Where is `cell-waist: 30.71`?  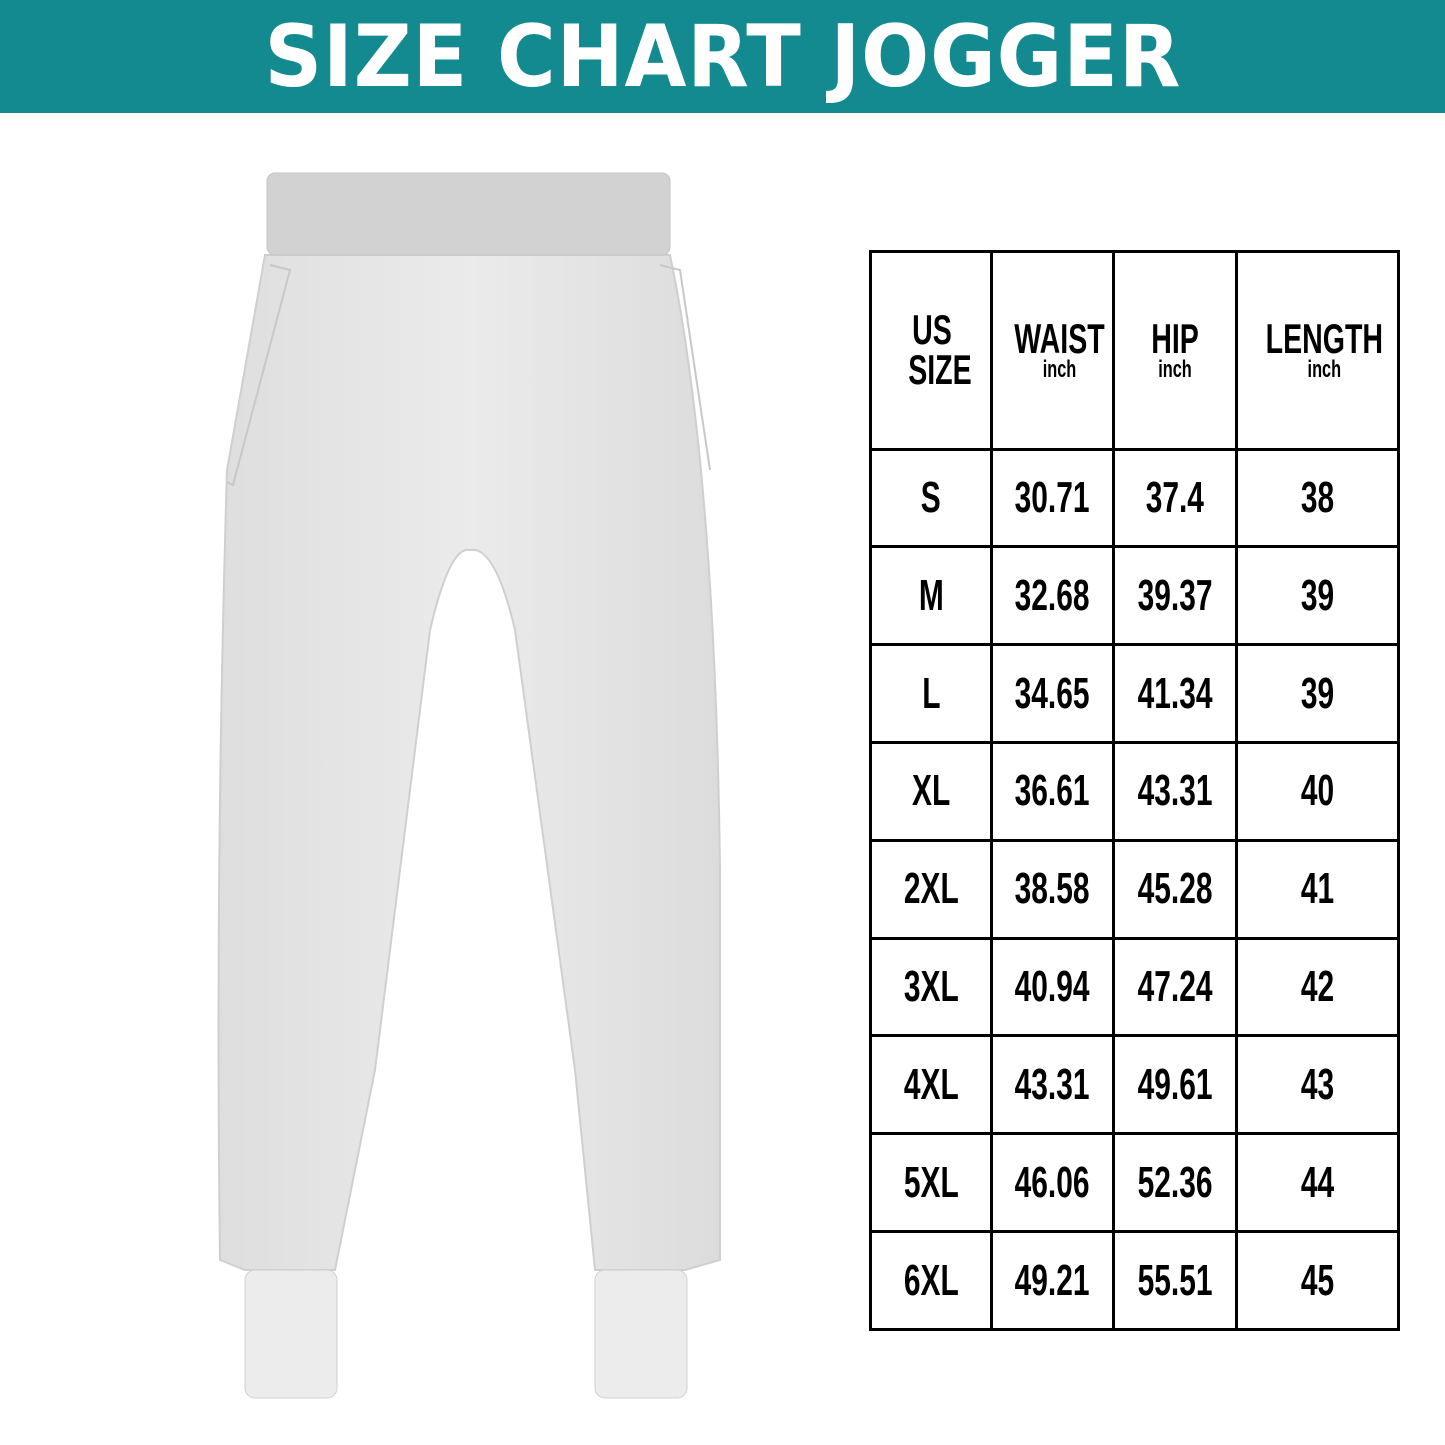
cell-waist: 30.71 is located at coordinates (1052, 498).